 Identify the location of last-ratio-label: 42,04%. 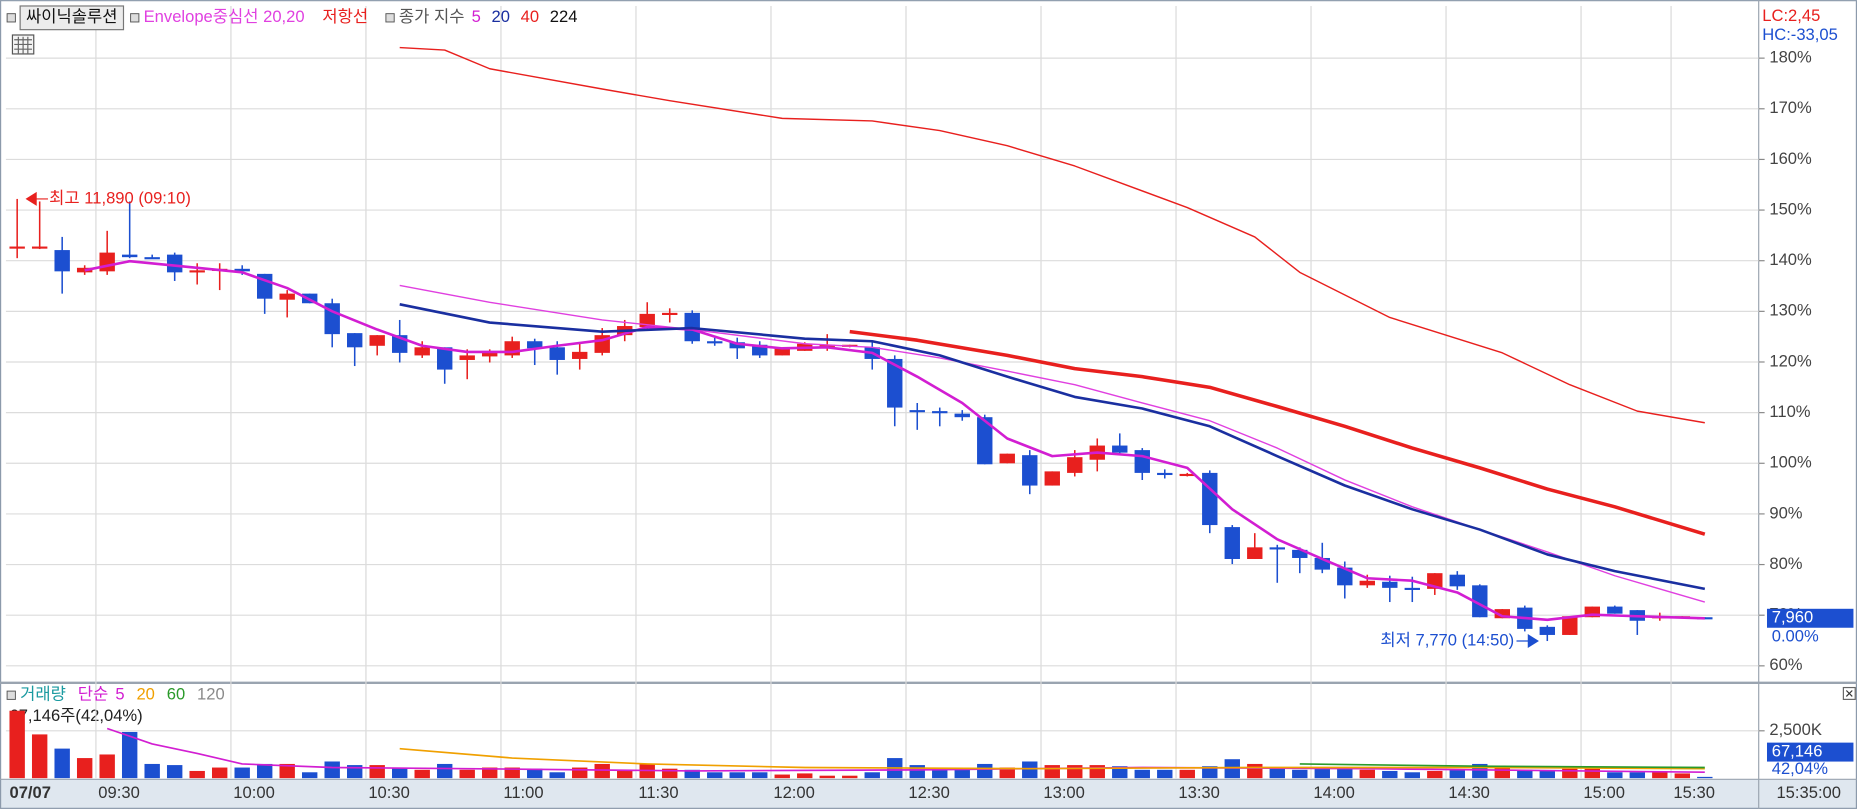
(1800, 768).